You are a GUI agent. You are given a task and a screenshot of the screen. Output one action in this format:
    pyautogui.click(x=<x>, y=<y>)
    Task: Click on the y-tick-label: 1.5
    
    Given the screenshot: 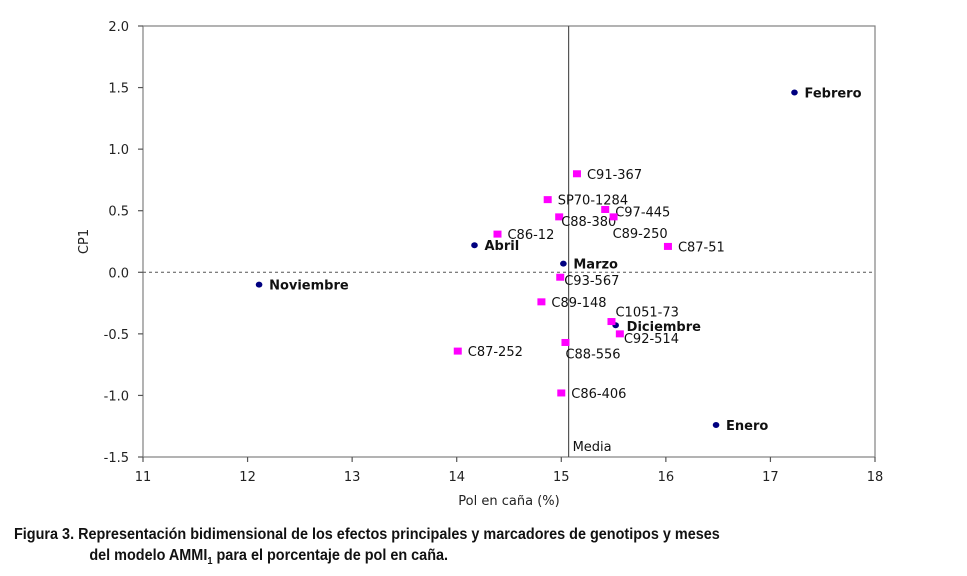 What is the action you would take?
    pyautogui.click(x=118, y=89)
    